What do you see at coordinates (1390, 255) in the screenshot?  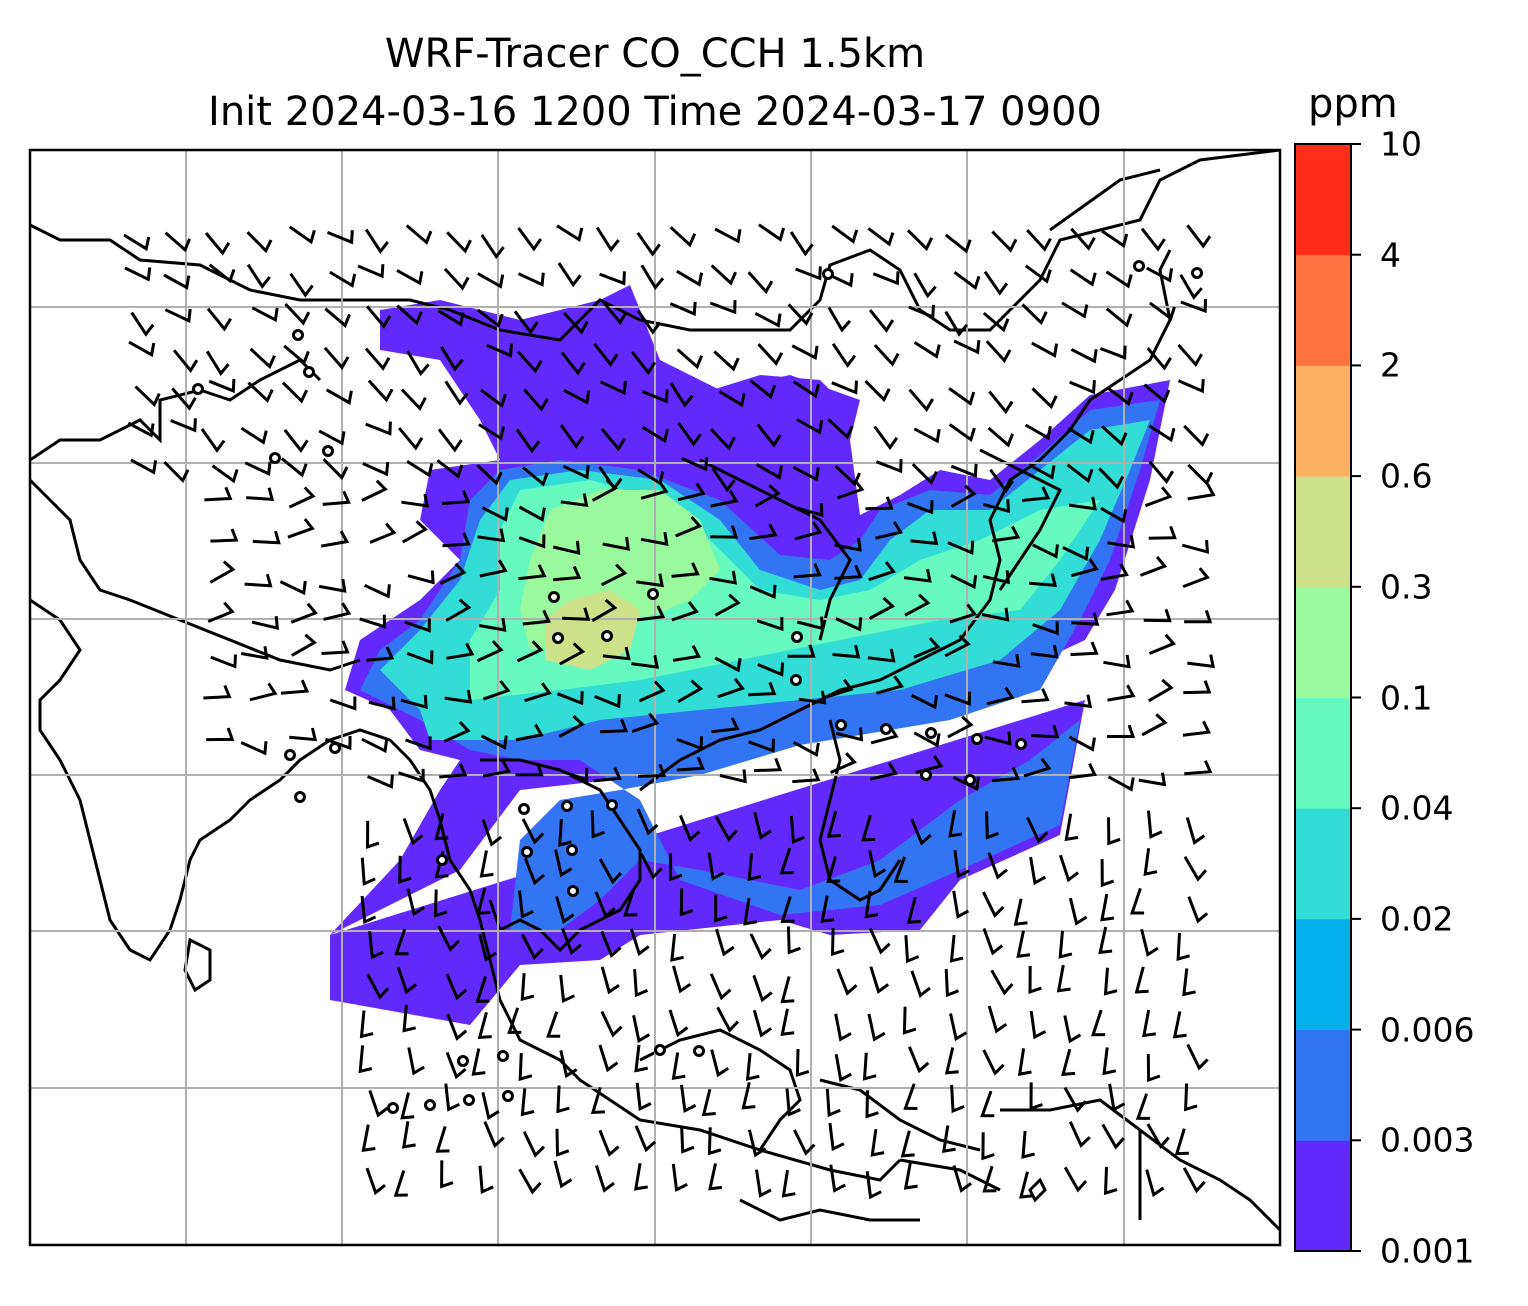 I see `colorbar-tick-label: 4` at bounding box center [1390, 255].